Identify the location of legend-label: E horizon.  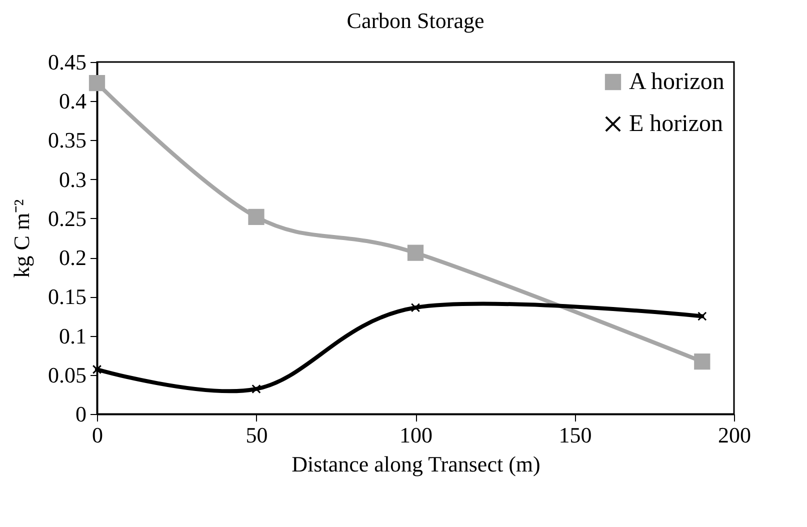
(676, 124).